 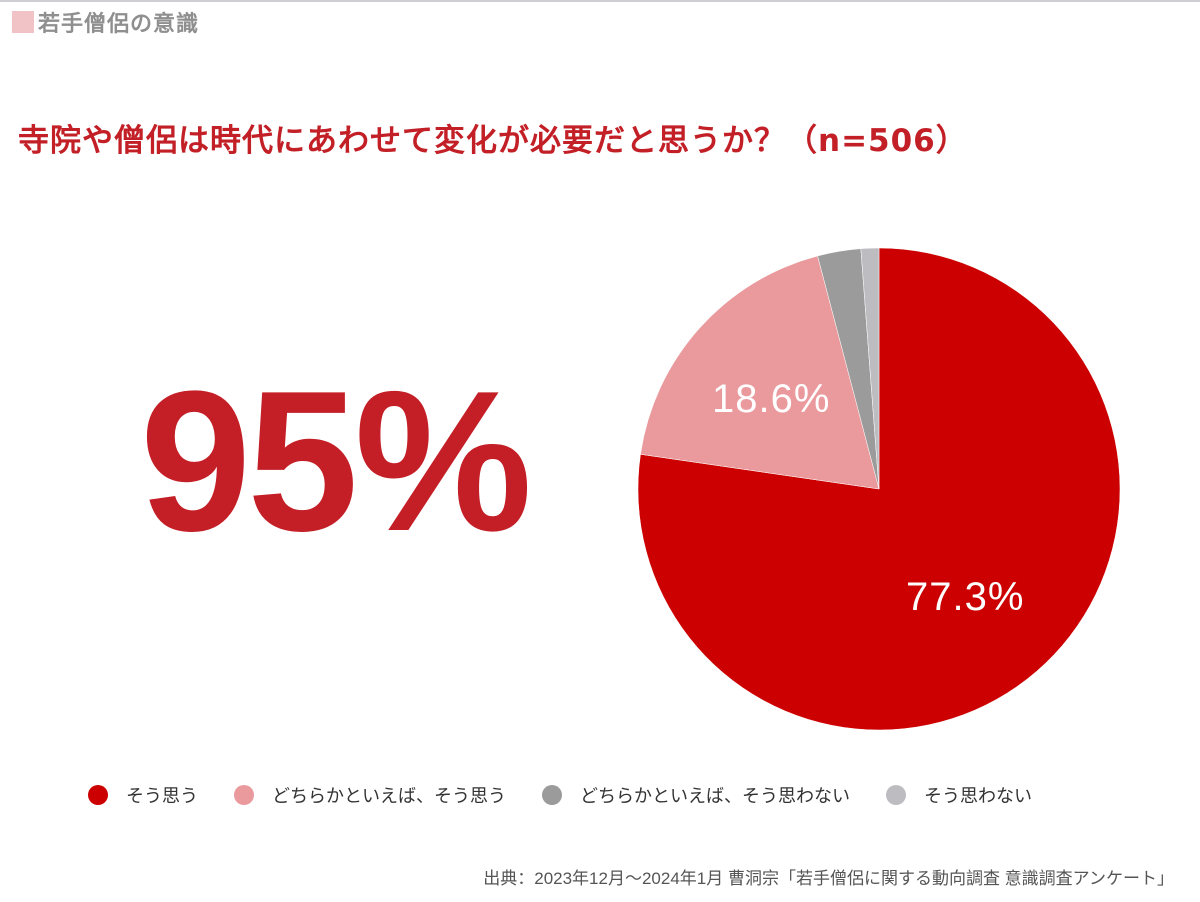 I want to click on slice-label-agree-somewhat: 18.6%, so click(x=771, y=399).